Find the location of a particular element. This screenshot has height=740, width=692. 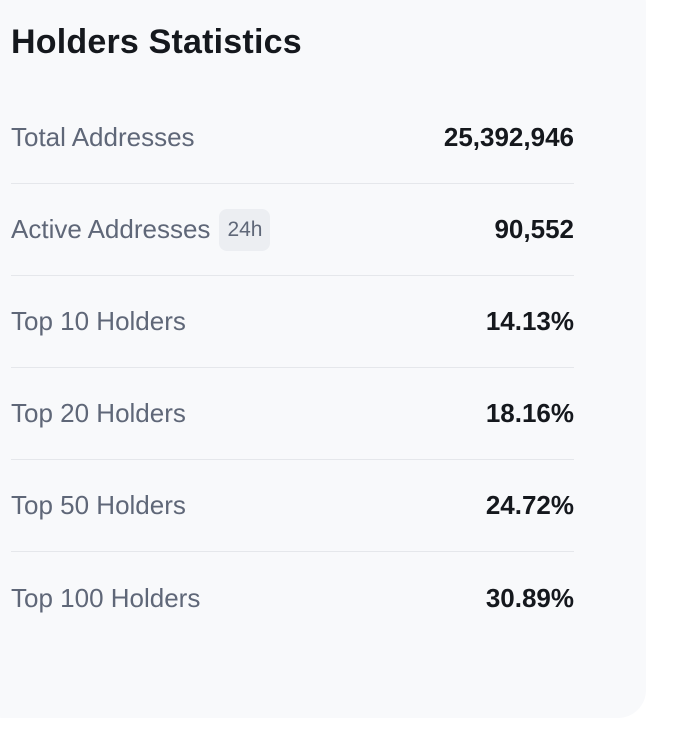

stat-label-group: Top 10 Holders is located at coordinates (98, 321).